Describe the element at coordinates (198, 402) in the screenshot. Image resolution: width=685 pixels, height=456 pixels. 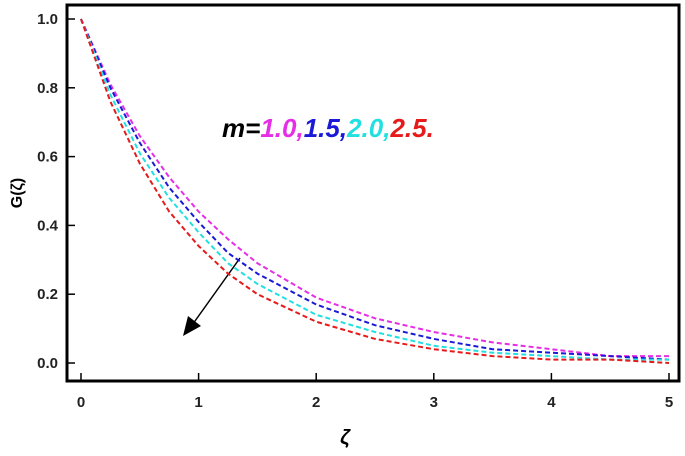
I see `x-tick-label: 1` at that location.